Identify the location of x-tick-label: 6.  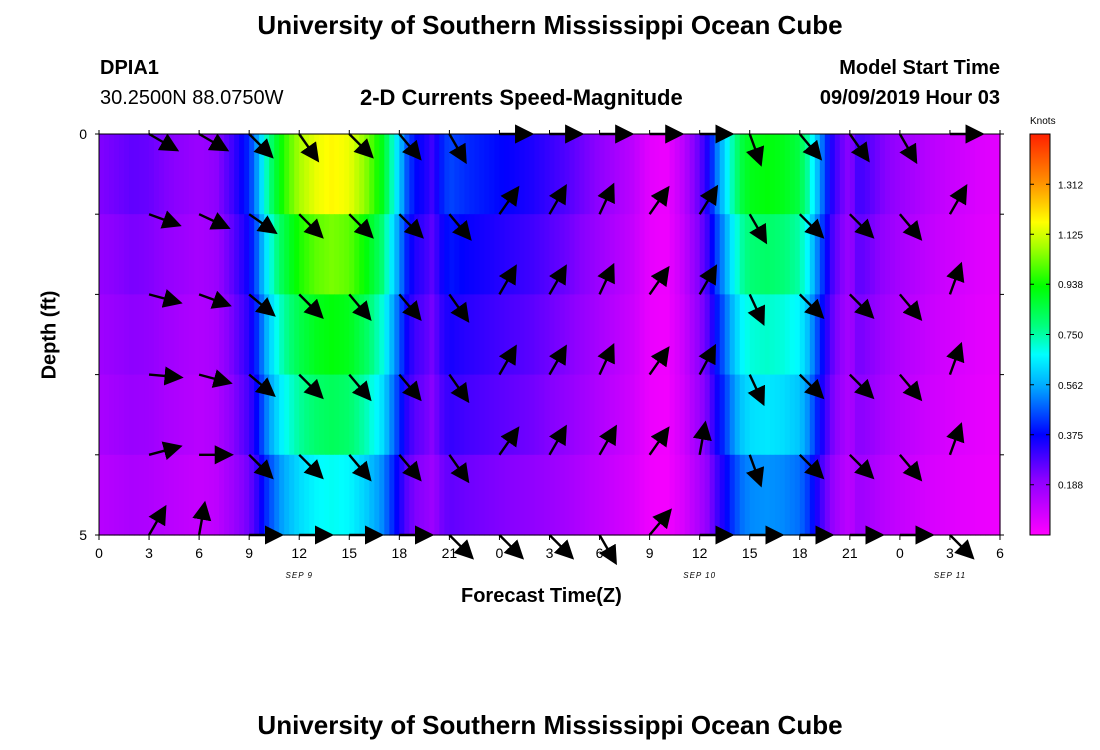
(600, 553).